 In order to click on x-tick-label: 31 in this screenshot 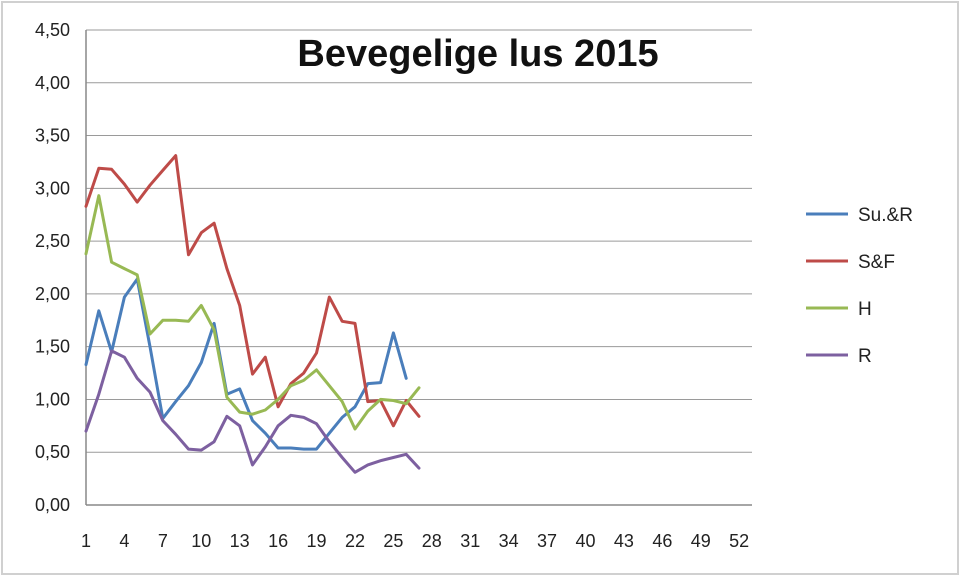, I will do `click(470, 541)`.